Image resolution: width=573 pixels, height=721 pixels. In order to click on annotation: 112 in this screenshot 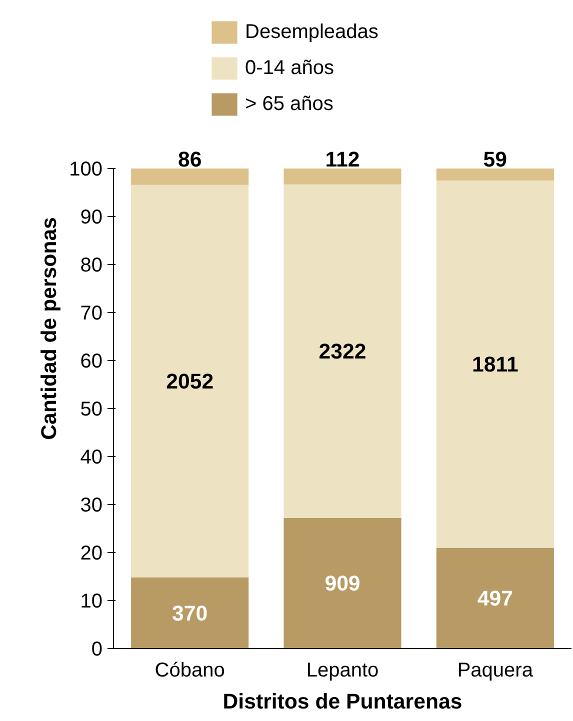, I will do `click(342, 160)`.